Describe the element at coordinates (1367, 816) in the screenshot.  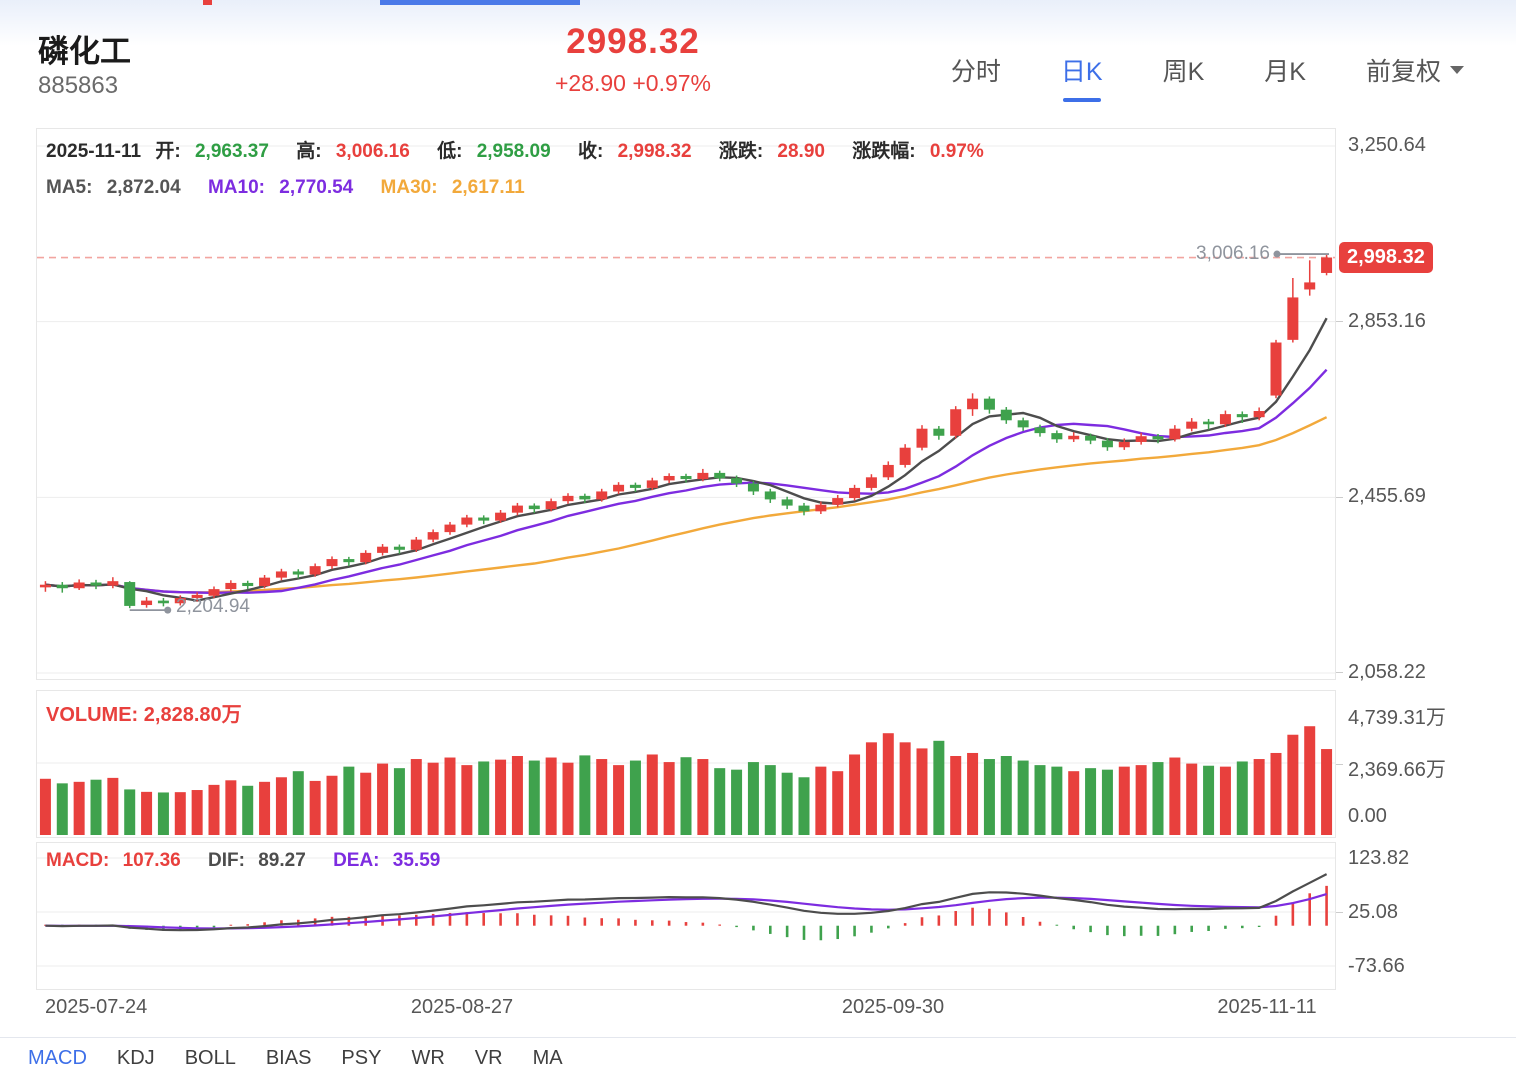
I see `volume-axis-tick: 0.00` at that location.